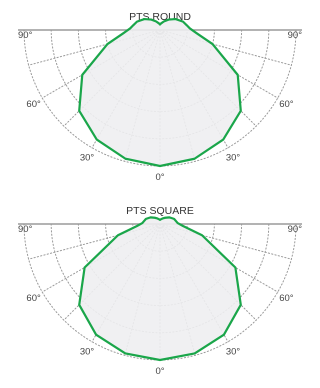  What do you see at coordinates (160, 211) in the screenshot?
I see `chart-title: PTS SQUARE` at bounding box center [160, 211].